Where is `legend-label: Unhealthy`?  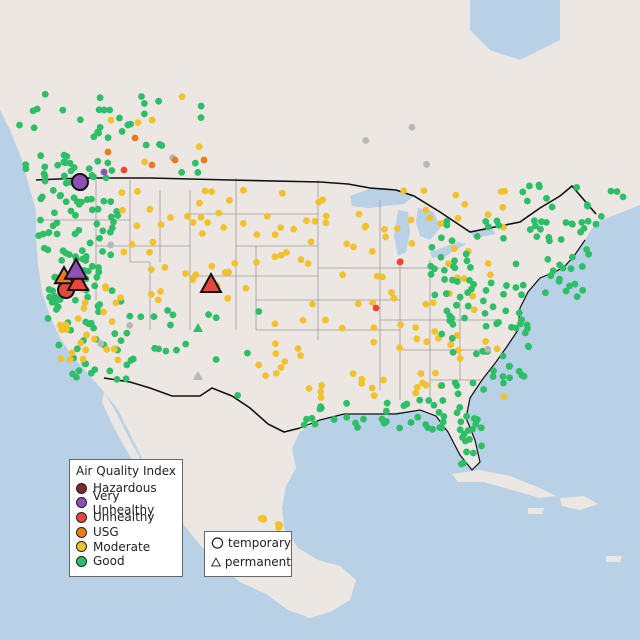
legend-label: Unhealthy is located at coordinates (124, 517).